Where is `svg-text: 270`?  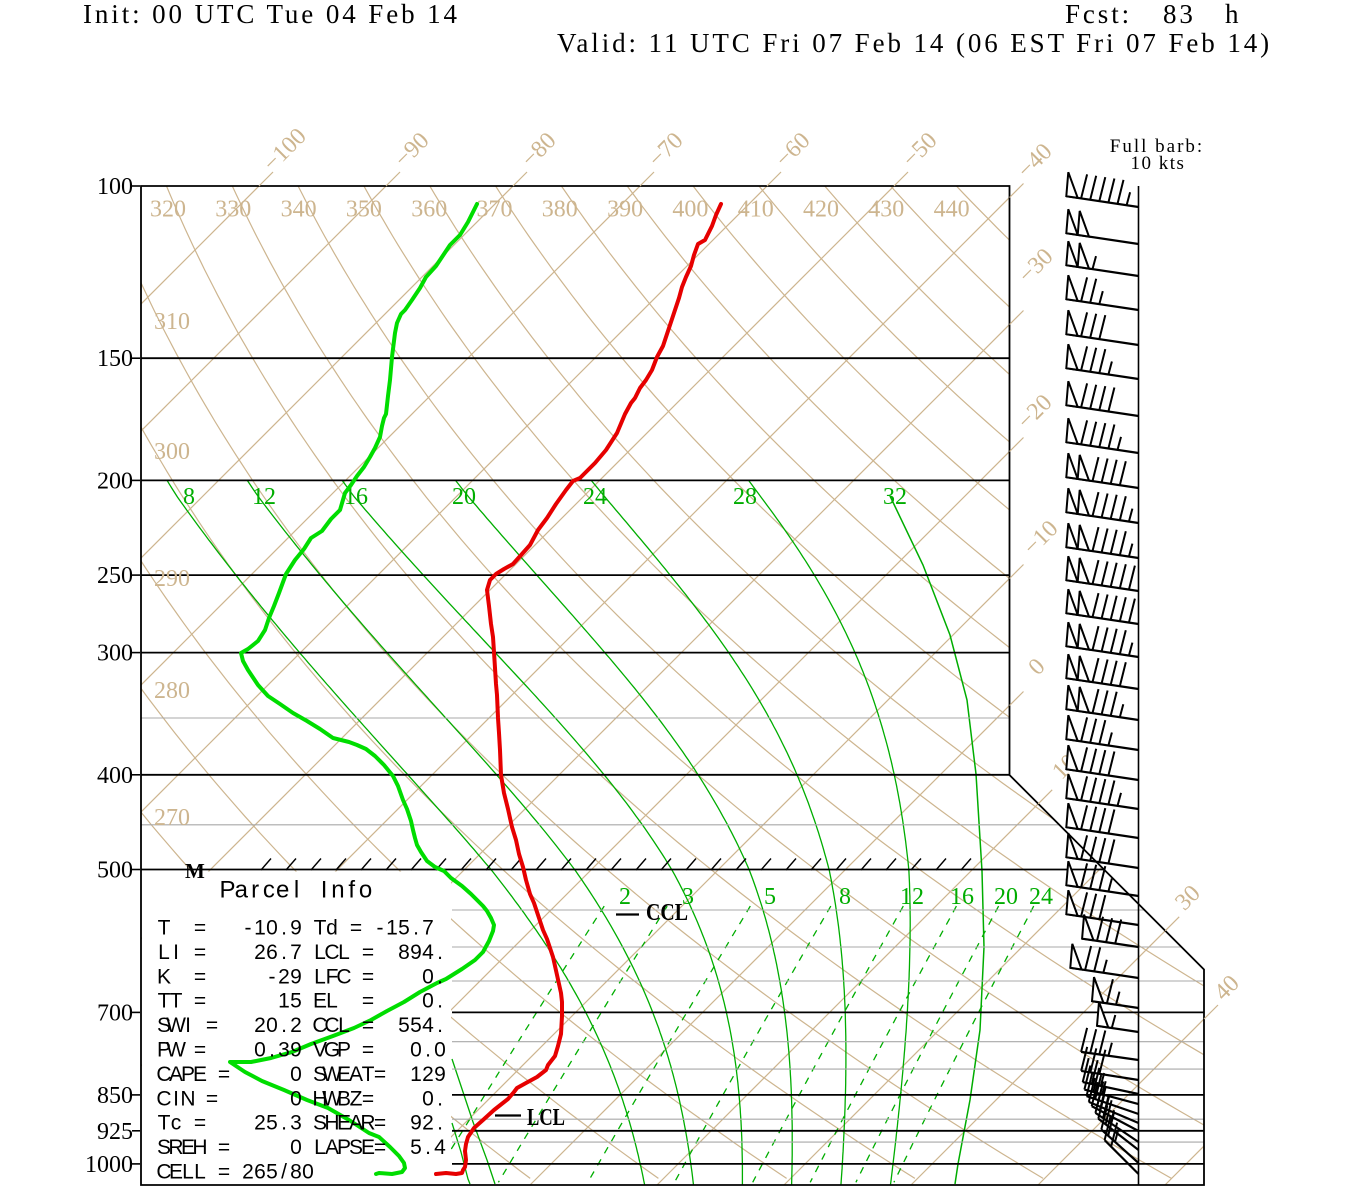 svg-text: 270 is located at coordinates (172, 818).